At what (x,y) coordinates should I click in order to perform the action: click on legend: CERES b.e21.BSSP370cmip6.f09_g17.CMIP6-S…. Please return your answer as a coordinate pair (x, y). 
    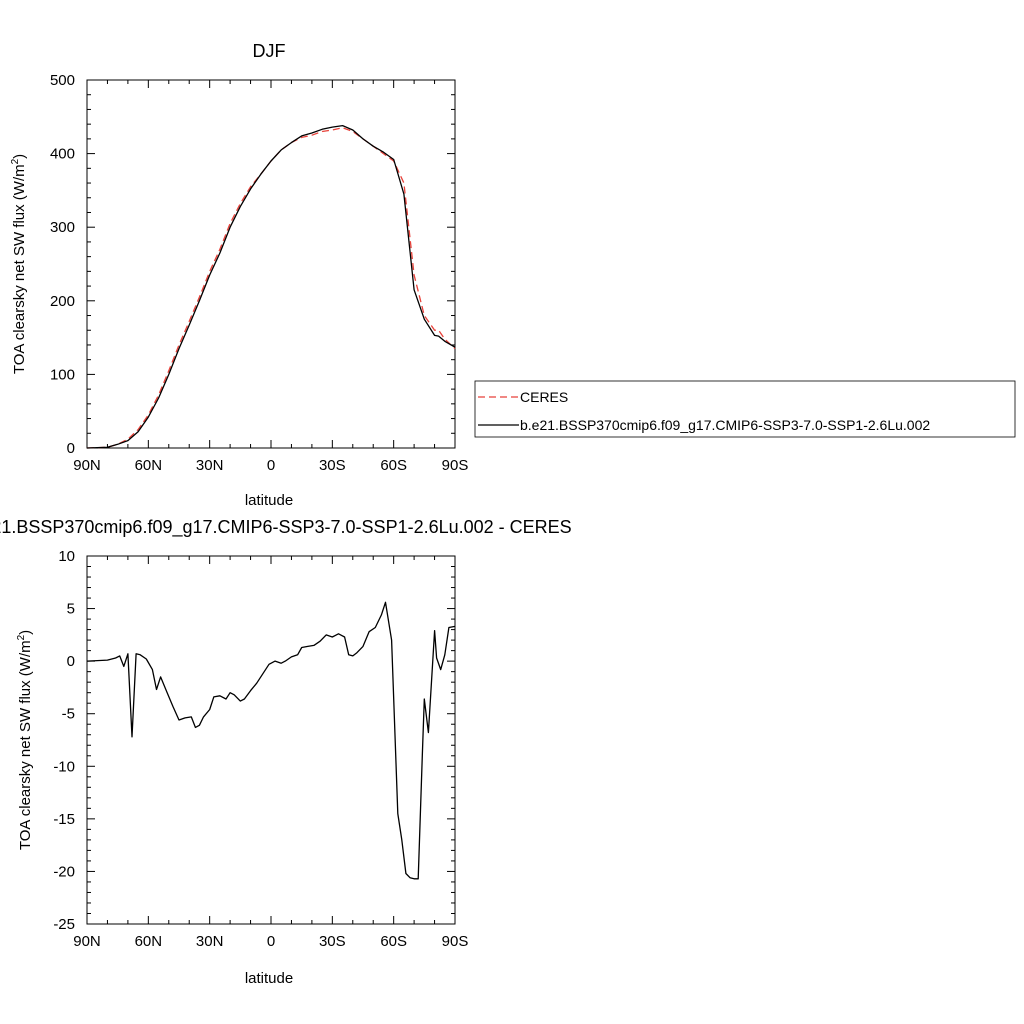
    Looking at the image, I should click on (745, 409).